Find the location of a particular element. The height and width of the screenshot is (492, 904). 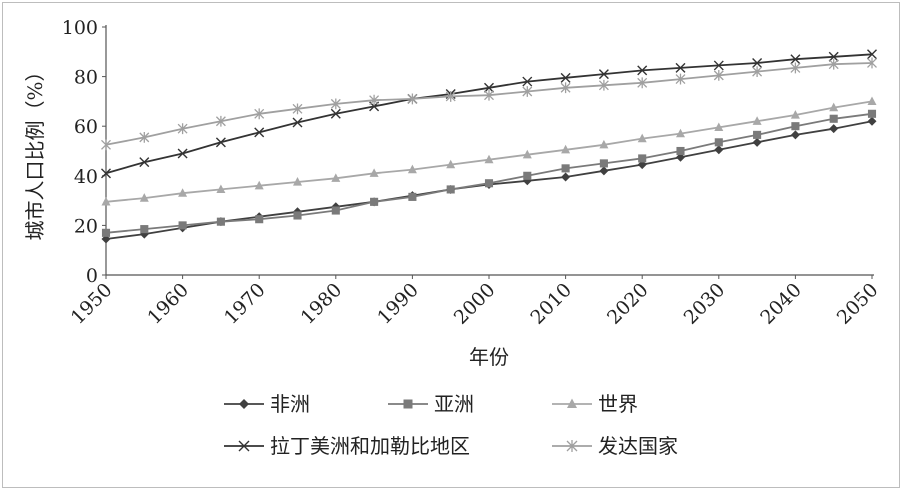

legend-item-4: 拉丁美洲和加勒比地区 is located at coordinates (347, 446).